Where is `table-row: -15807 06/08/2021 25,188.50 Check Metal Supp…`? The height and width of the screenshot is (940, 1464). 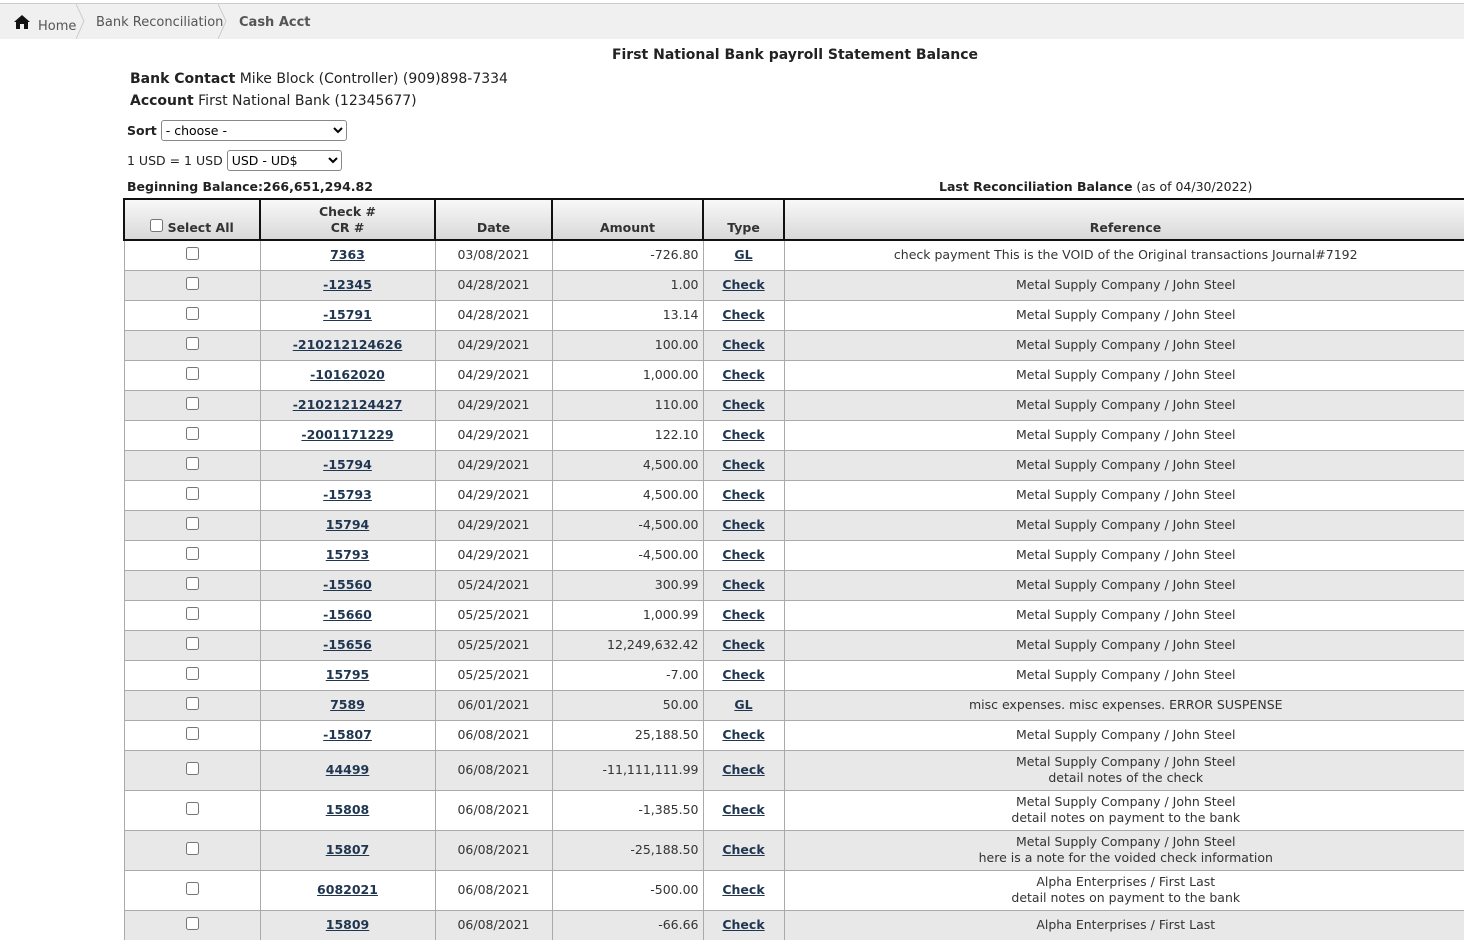
table-row: -15807 06/08/2021 25,188.50 Check Metal Supp… is located at coordinates (793, 735).